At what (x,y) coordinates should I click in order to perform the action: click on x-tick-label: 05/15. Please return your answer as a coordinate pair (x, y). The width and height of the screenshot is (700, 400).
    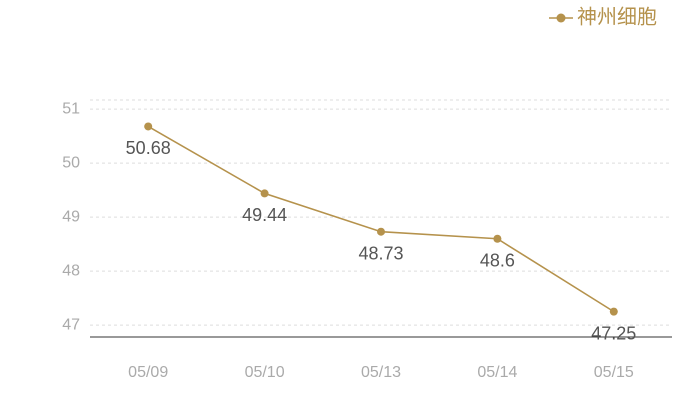
    Looking at the image, I should click on (614, 372).